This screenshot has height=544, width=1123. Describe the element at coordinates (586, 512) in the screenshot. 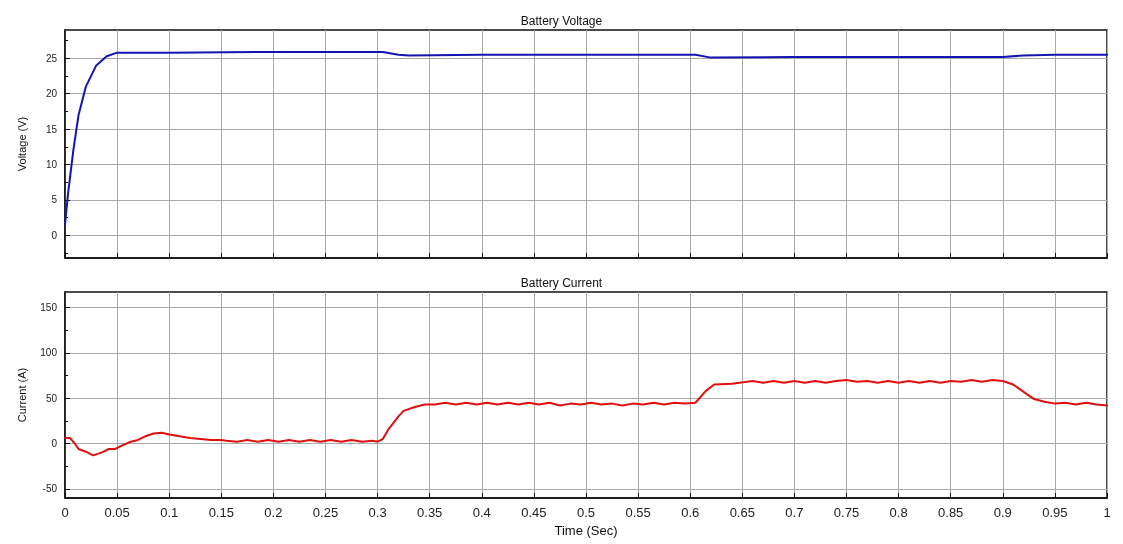

I see `x-tick-label: 0.5` at that location.